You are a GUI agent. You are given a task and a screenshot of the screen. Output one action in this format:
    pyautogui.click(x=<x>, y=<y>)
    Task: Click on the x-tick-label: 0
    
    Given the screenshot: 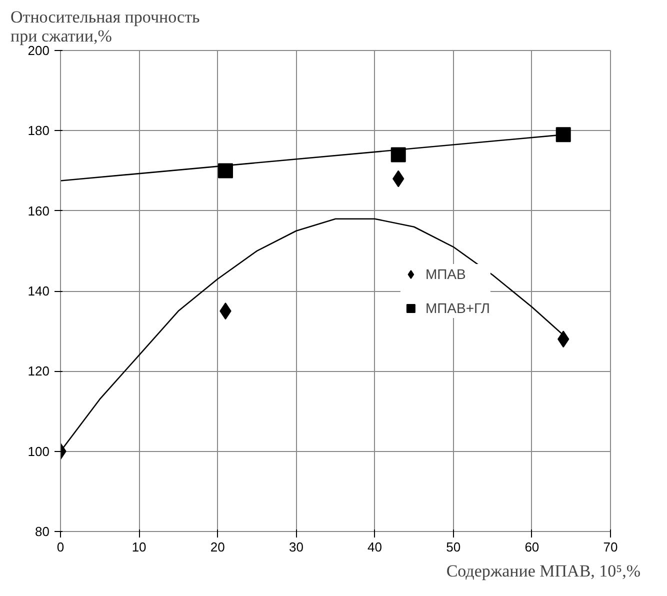 What is the action you would take?
    pyautogui.click(x=60, y=547)
    